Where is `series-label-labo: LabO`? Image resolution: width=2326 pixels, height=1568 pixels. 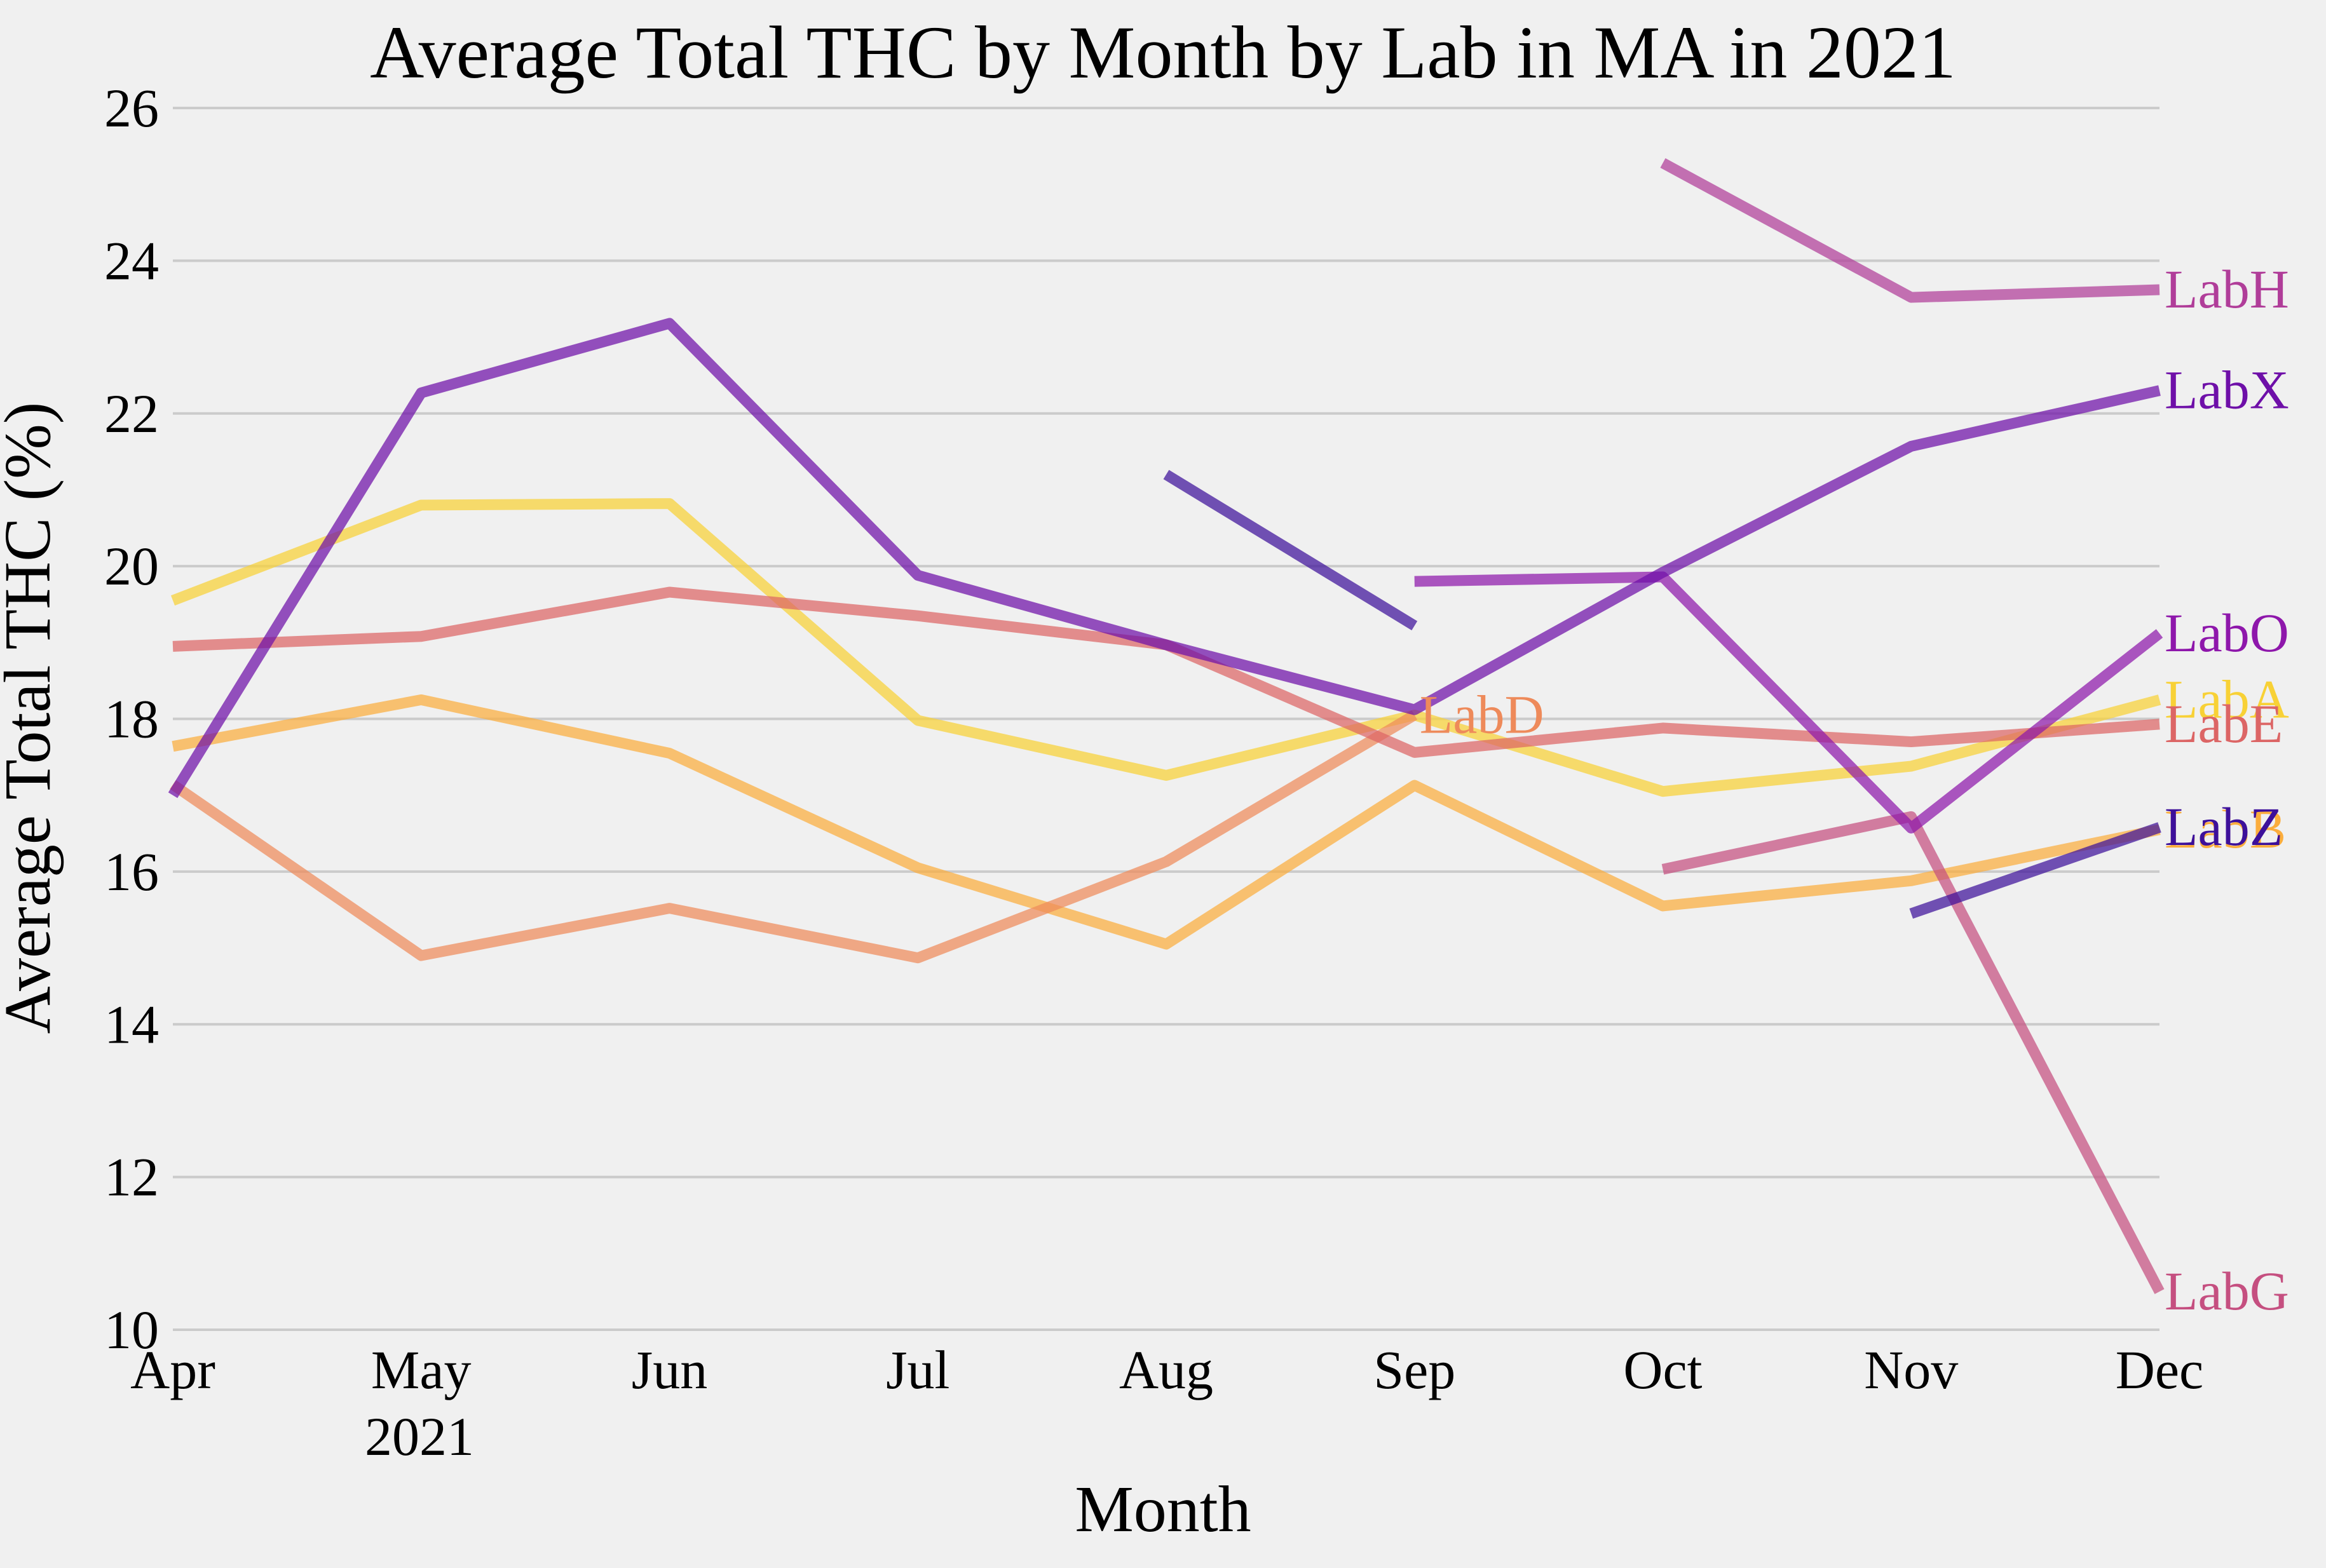
series-label-labo: LabO is located at coordinates (2227, 632).